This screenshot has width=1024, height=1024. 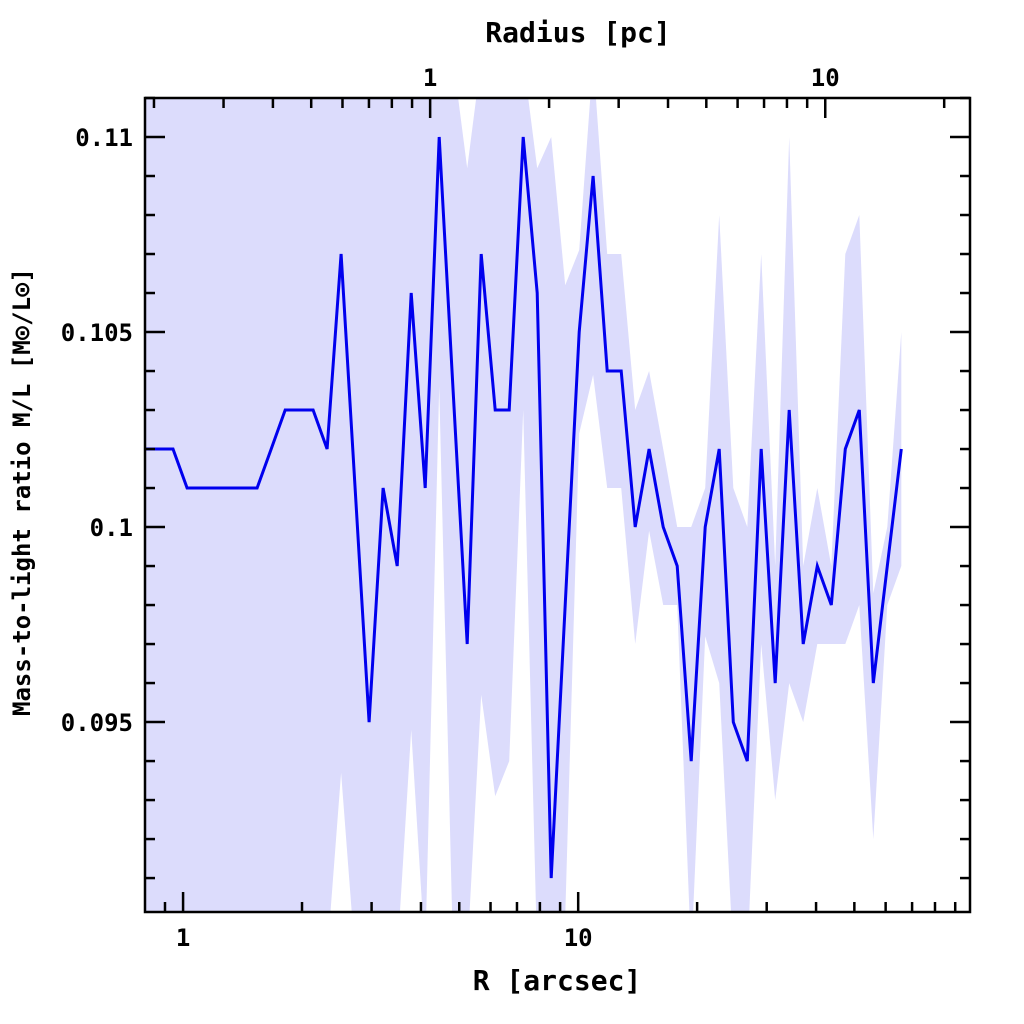 I want to click on top-axis-title: Radius [pc], so click(x=577, y=32).